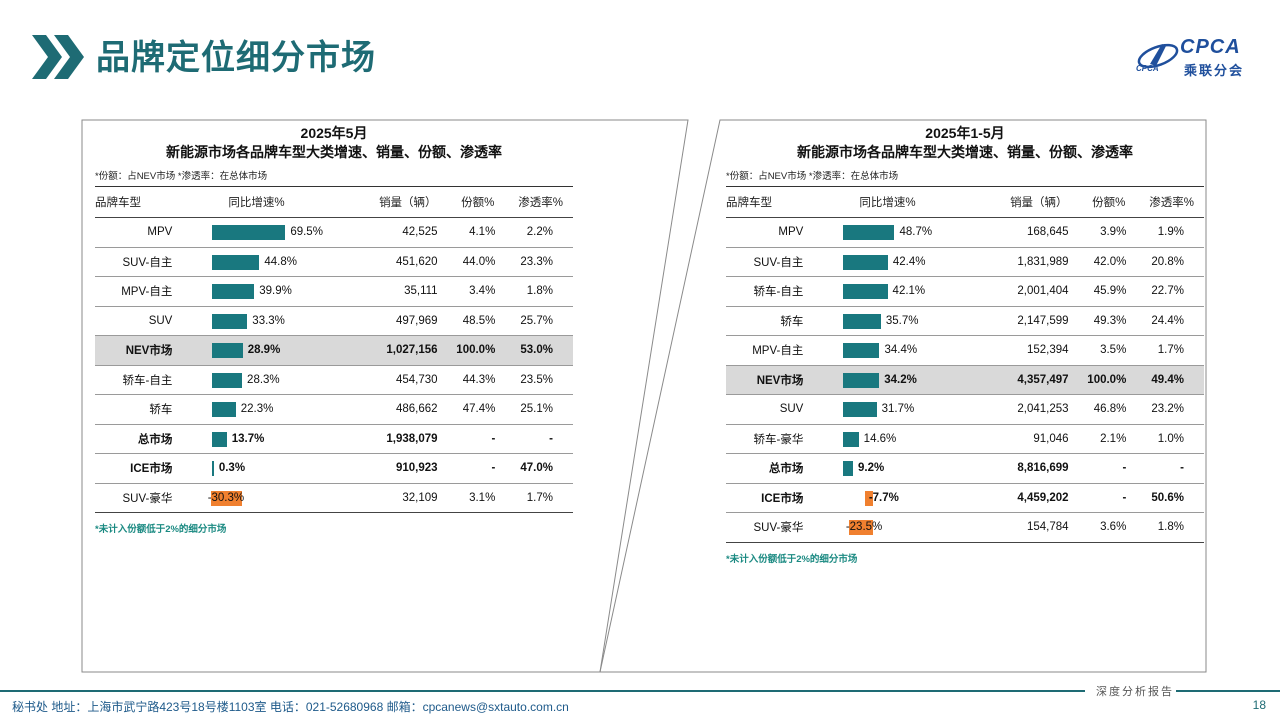 The height and width of the screenshot is (718, 1280). I want to click on panel-note: *份额：占NEV市场 *渗透率：在总体市场, so click(181, 176).